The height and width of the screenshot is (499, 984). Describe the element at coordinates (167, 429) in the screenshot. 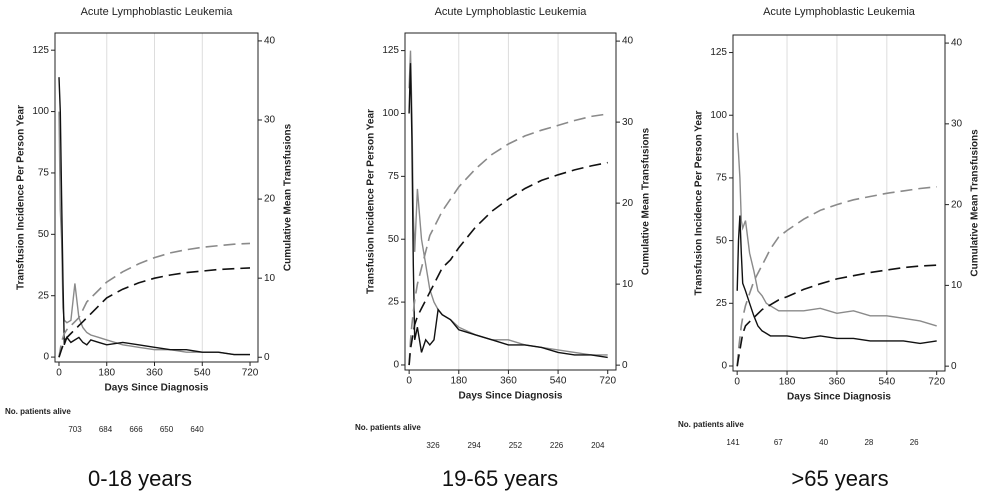

I see `at-risk-count: 650` at that location.